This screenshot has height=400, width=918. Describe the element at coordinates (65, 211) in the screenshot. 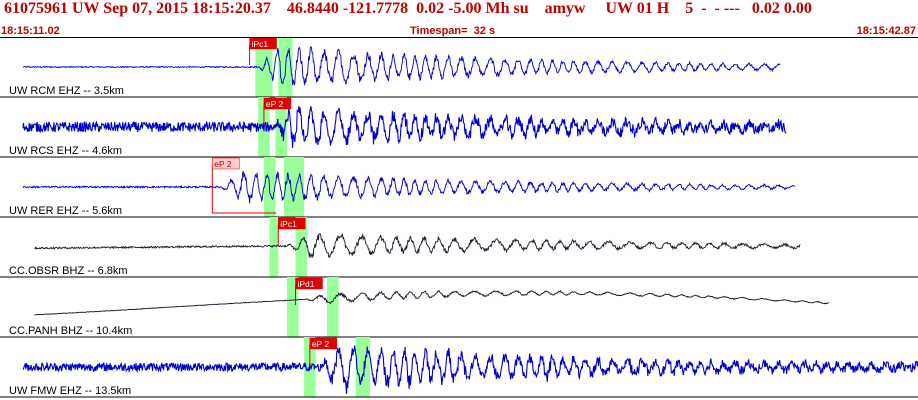

I see `station-label: UW RER EHZ -- 5.6km` at that location.